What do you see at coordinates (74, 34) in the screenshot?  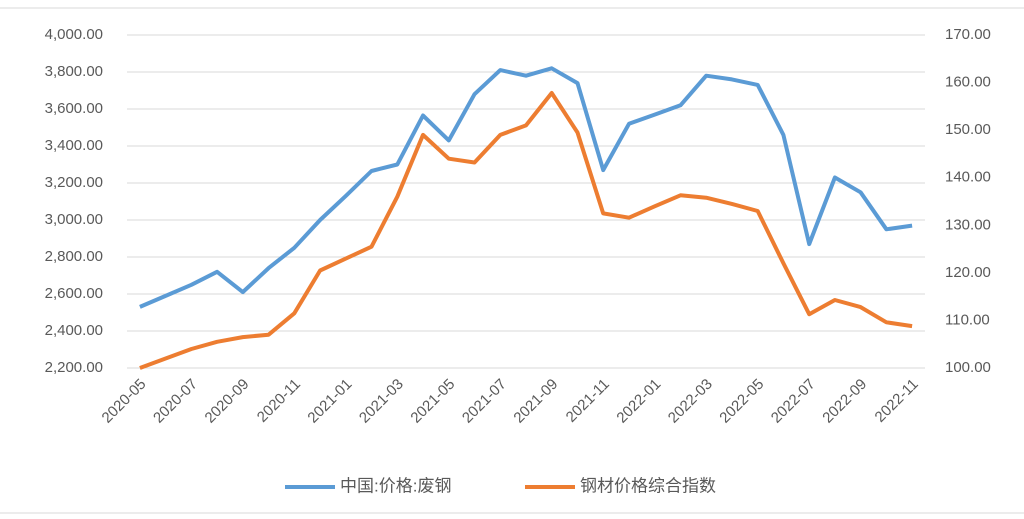 I see `y-tick-label: 4,000.00` at bounding box center [74, 34].